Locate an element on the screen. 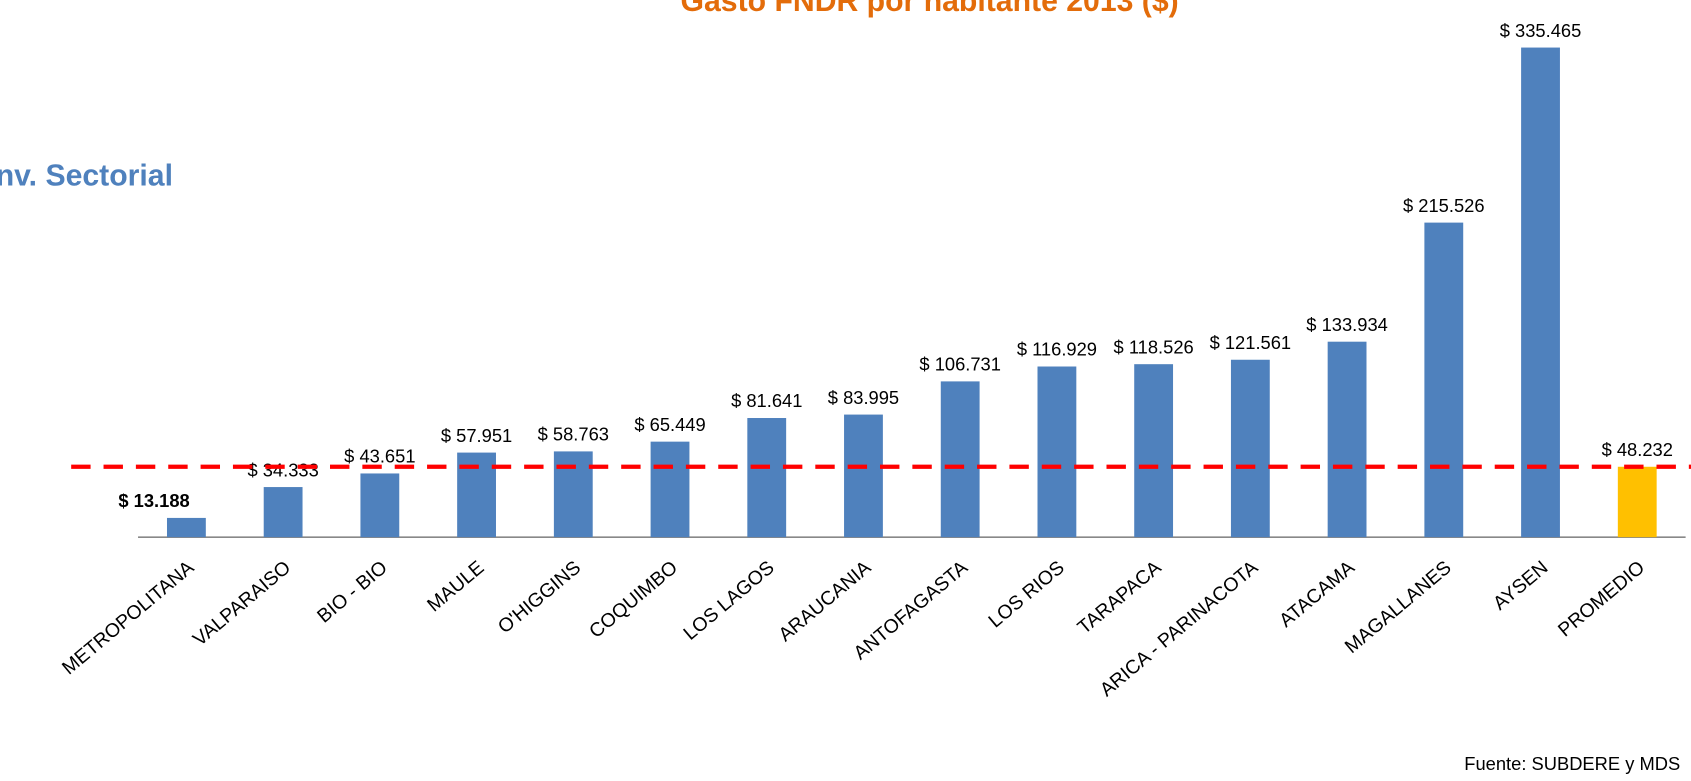 The width and height of the screenshot is (1691, 781). side-text: nv. Sectorial is located at coordinates (86, 176).